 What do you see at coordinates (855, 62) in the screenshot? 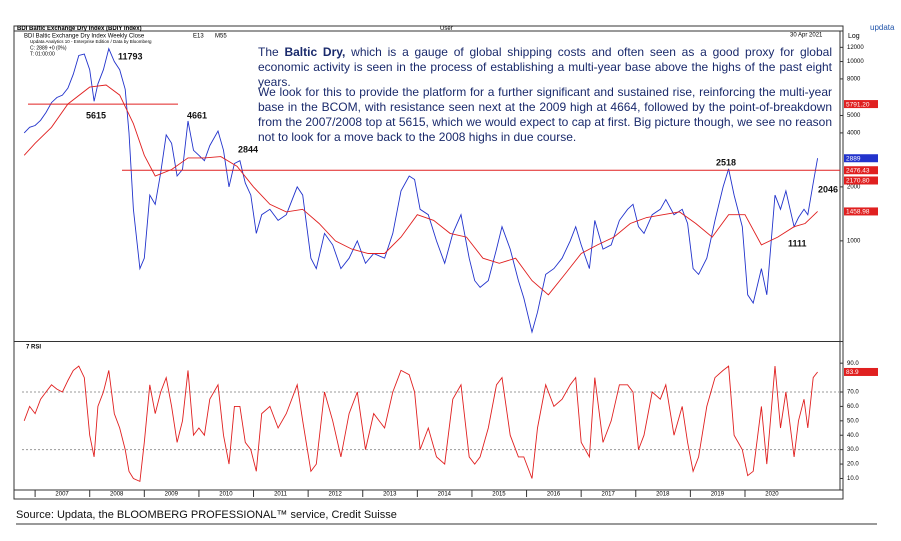
I see `y-tick-label: 10000` at bounding box center [855, 62].